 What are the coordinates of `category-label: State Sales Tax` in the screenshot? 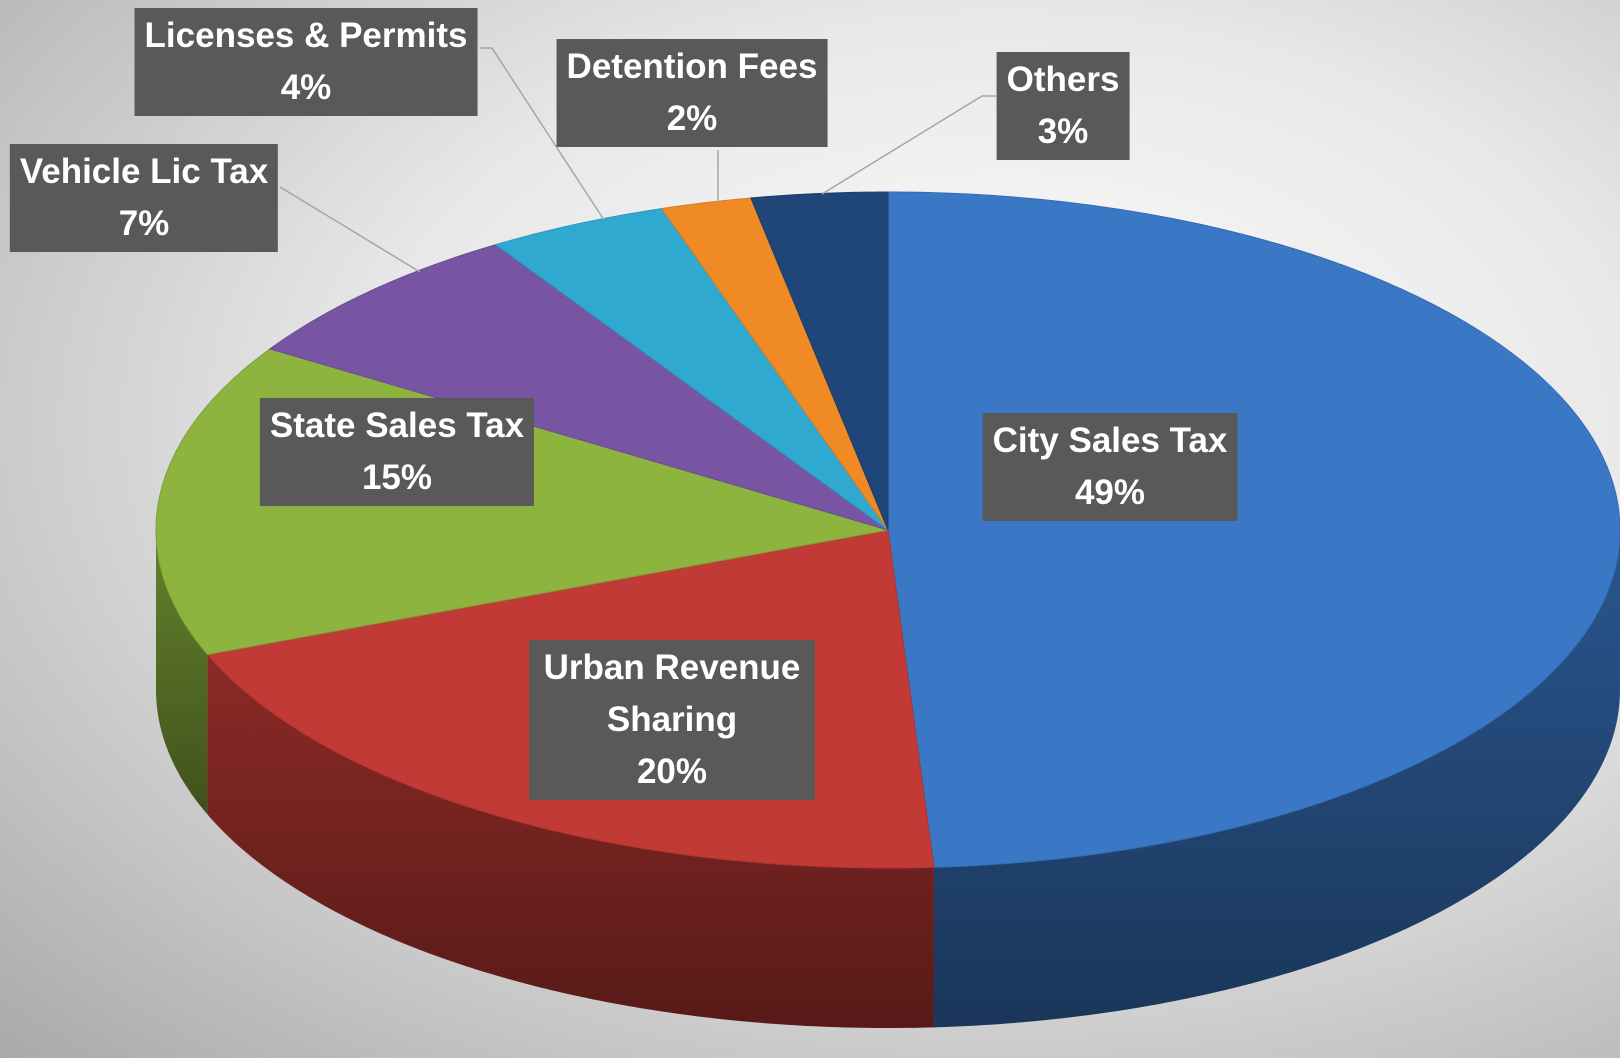 It's located at (397, 425).